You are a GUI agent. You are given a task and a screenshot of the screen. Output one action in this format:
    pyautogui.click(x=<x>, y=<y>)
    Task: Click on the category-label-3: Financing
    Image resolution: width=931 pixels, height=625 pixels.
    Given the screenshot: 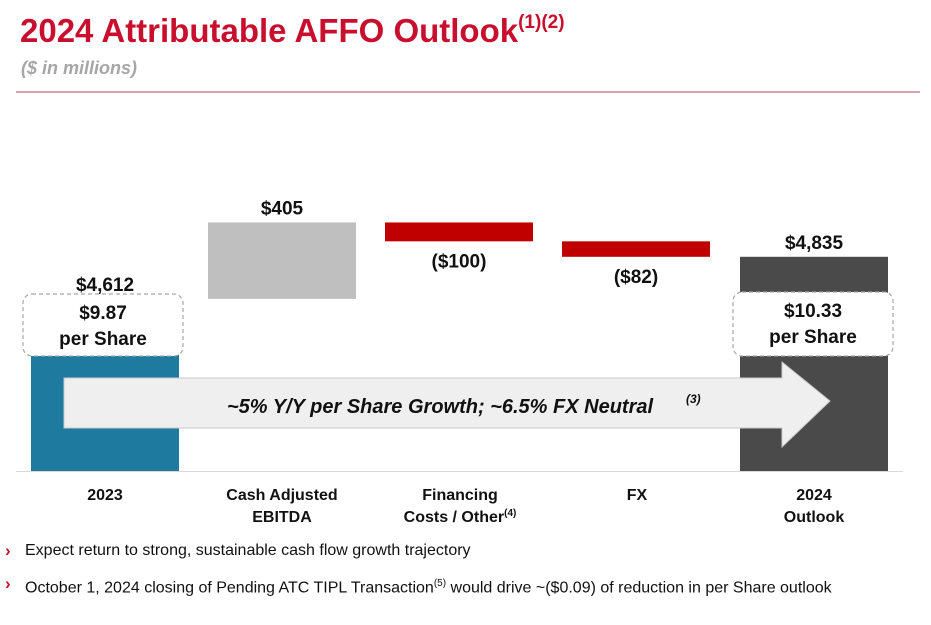 What is the action you would take?
    pyautogui.click(x=460, y=495)
    